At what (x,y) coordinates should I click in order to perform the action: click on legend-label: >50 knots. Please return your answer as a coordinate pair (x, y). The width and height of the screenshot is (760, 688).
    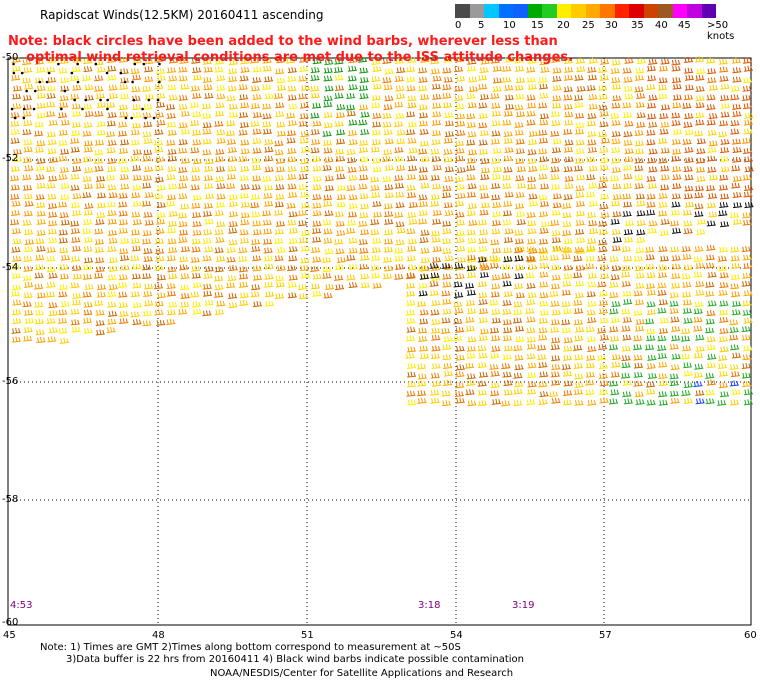
    Looking at the image, I should click on (721, 31).